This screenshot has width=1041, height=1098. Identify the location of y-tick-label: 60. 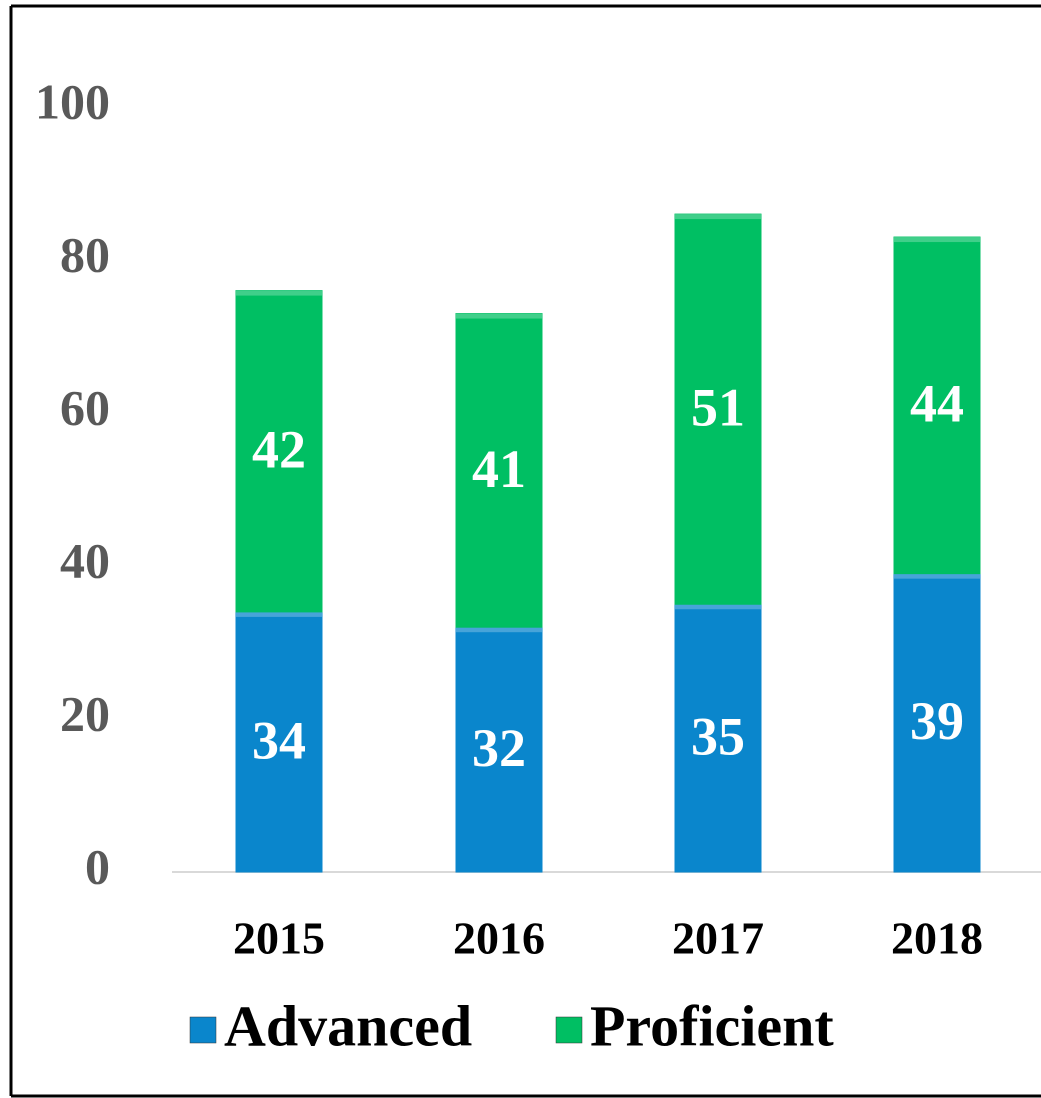
(85, 407).